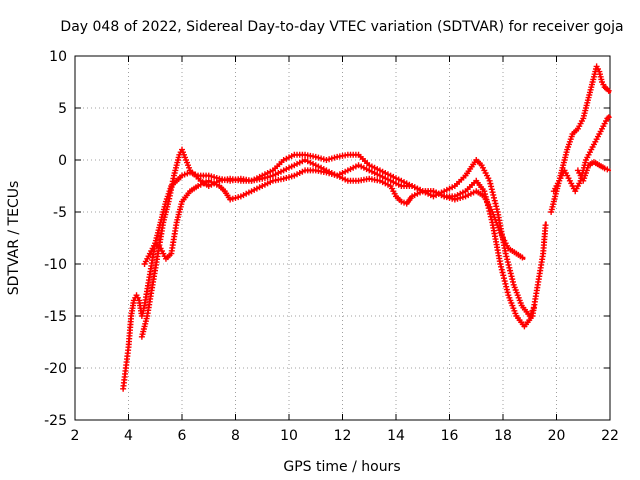 Image resolution: width=640 pixels, height=480 pixels. I want to click on y-tick-label: -25, so click(55, 421).